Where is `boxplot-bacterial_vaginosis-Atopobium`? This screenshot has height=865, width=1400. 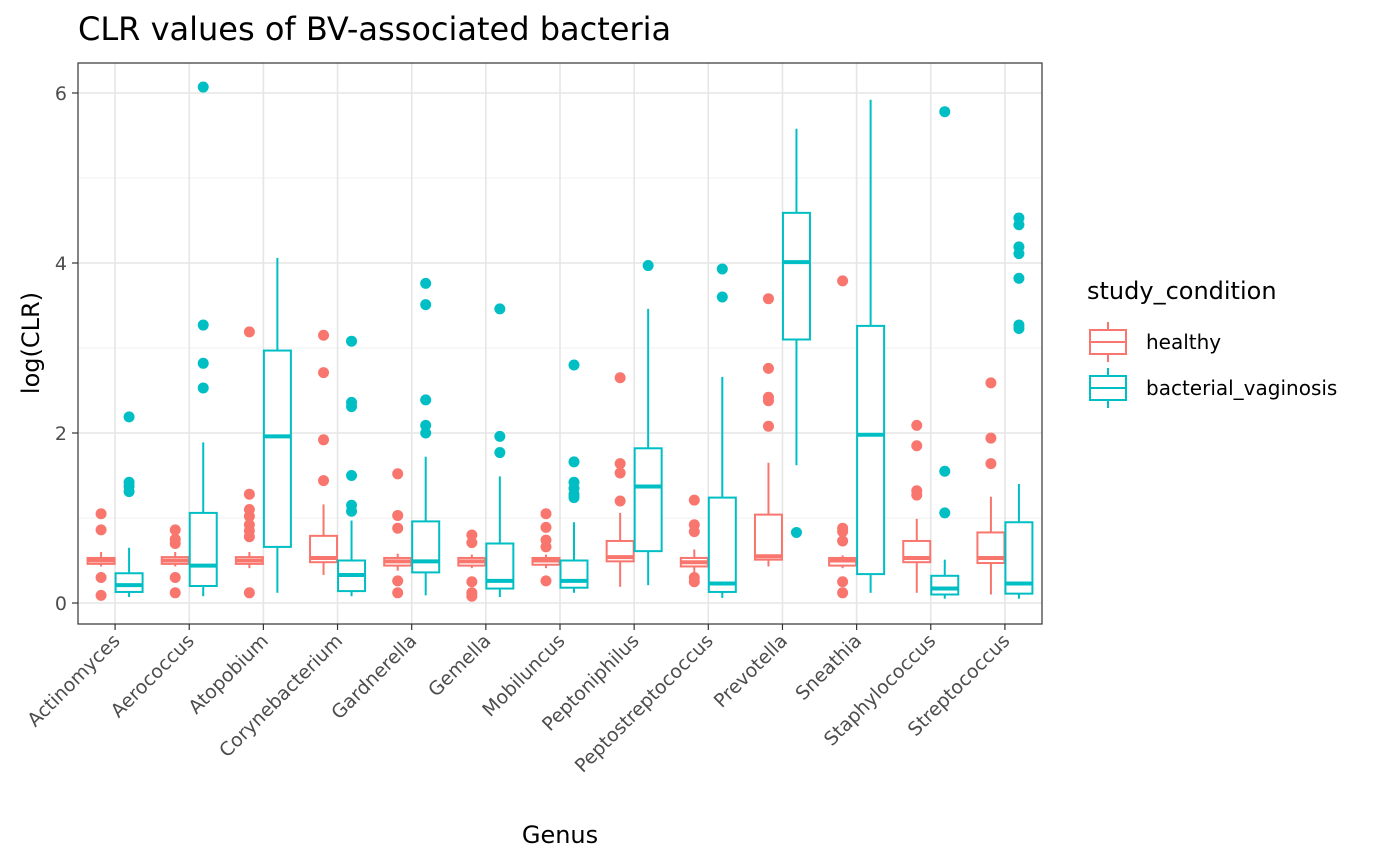
boxplot-bacterial_vaginosis-Atopobium is located at coordinates (277, 425).